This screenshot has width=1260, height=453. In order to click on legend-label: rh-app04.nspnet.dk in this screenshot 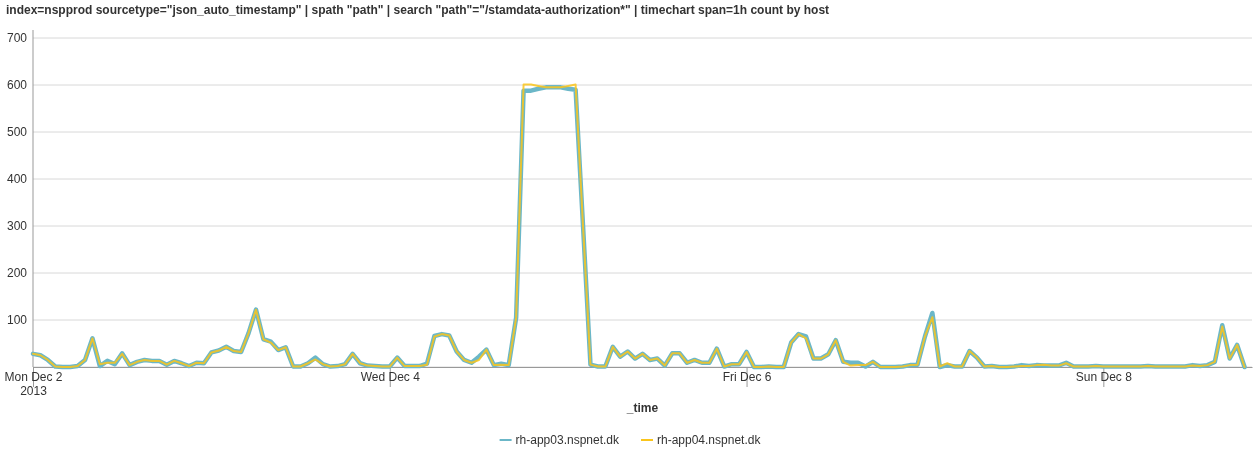, I will do `click(709, 440)`.